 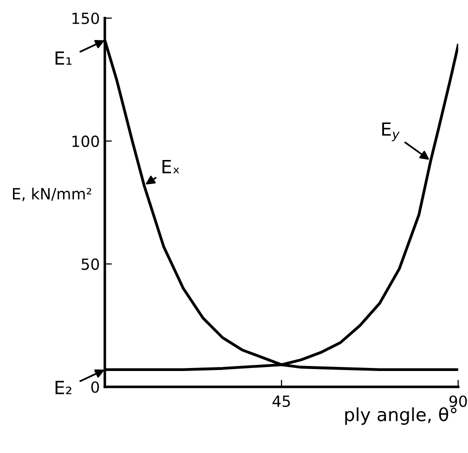 What do you see at coordinates (85, 142) in the screenshot?
I see `y-tick-label: 100` at bounding box center [85, 142].